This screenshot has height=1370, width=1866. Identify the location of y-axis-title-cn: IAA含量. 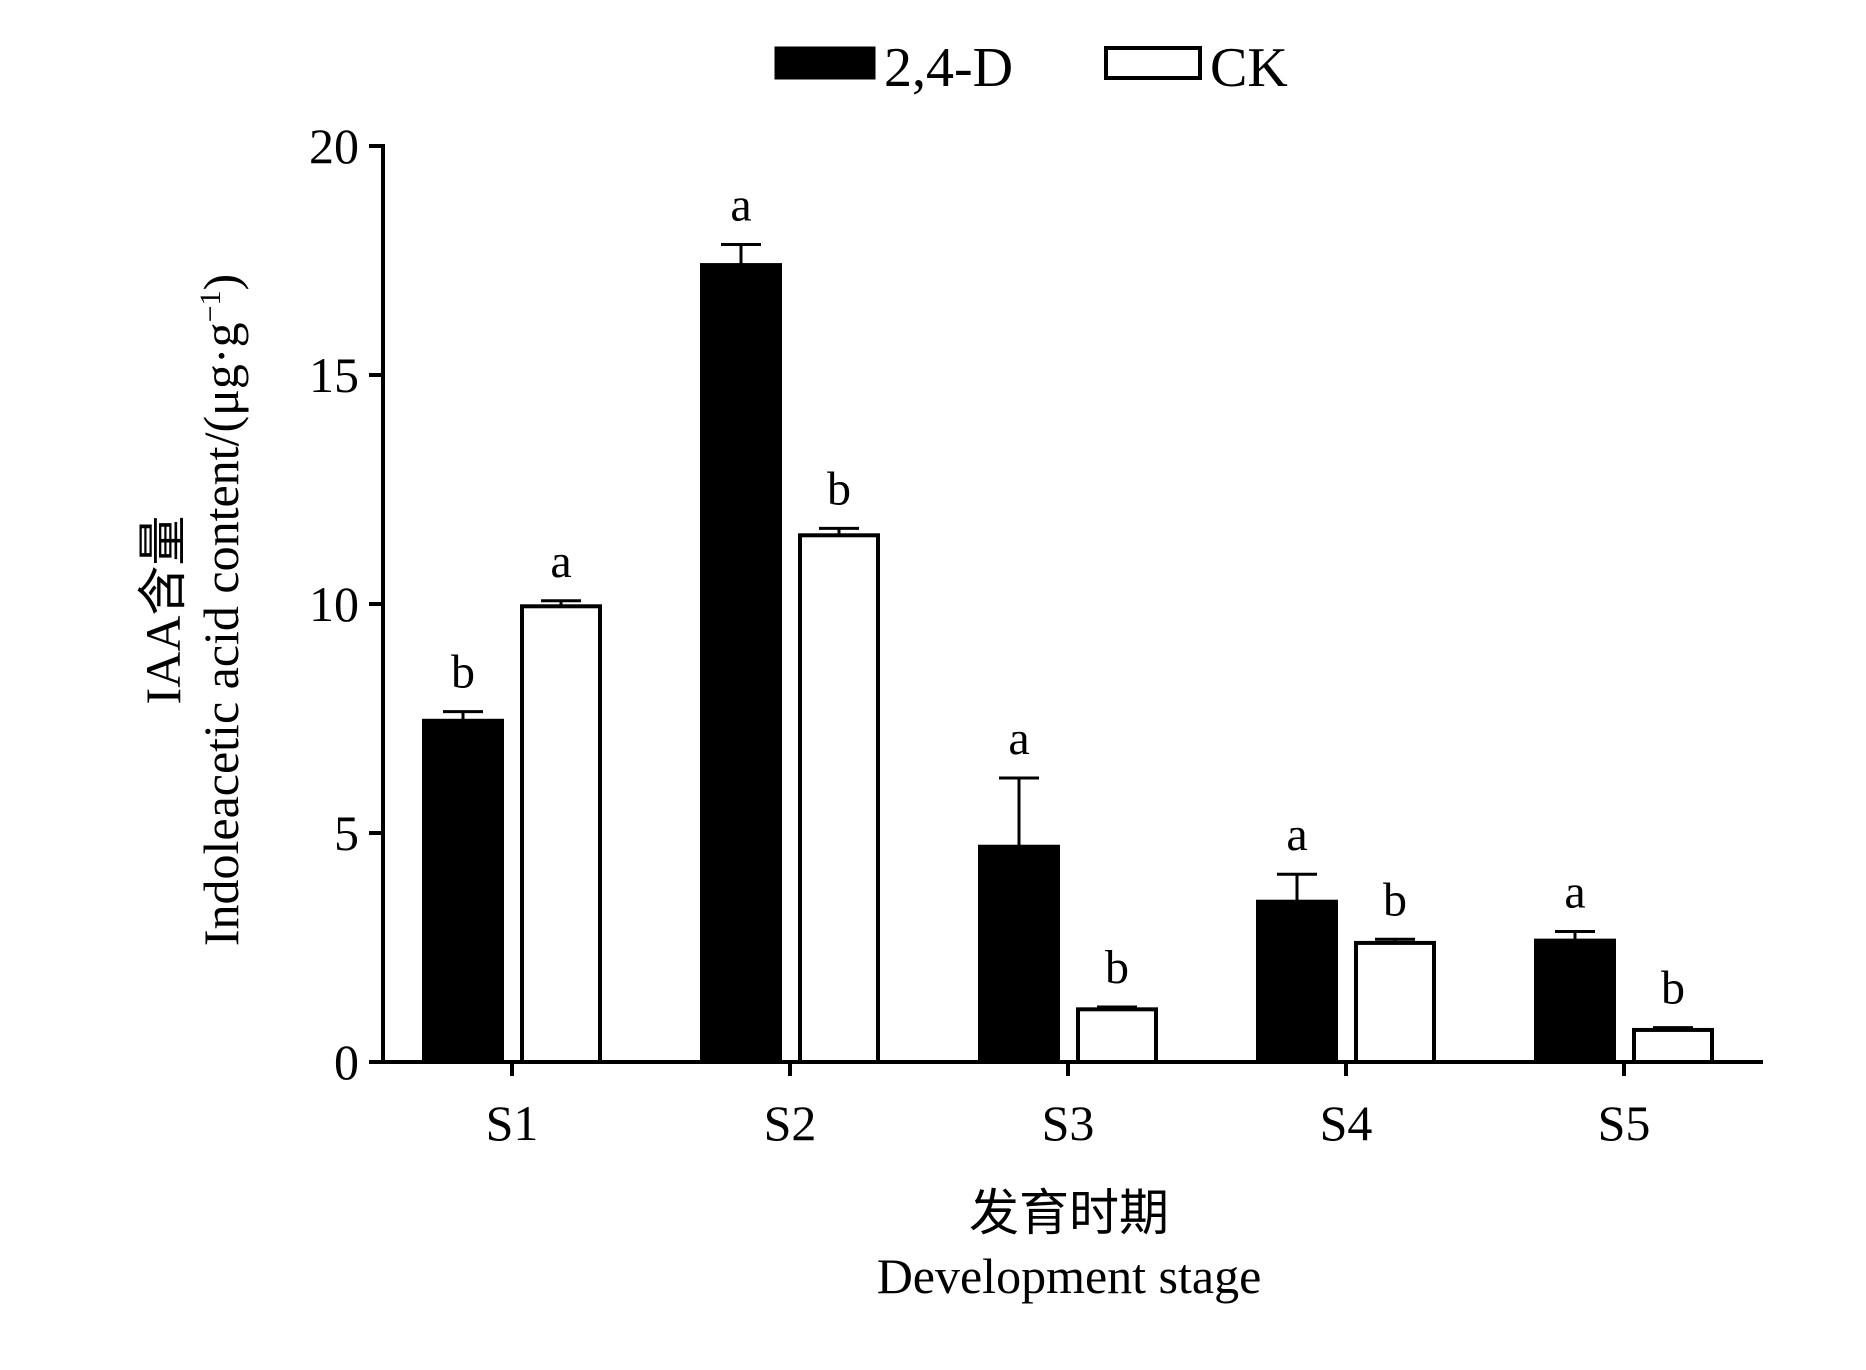
(163, 610).